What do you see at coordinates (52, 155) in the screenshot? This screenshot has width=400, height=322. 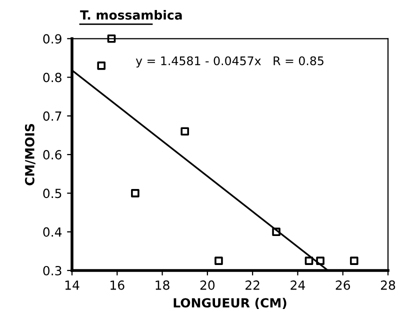 I see `y-tick-label: 0.6` at bounding box center [52, 155].